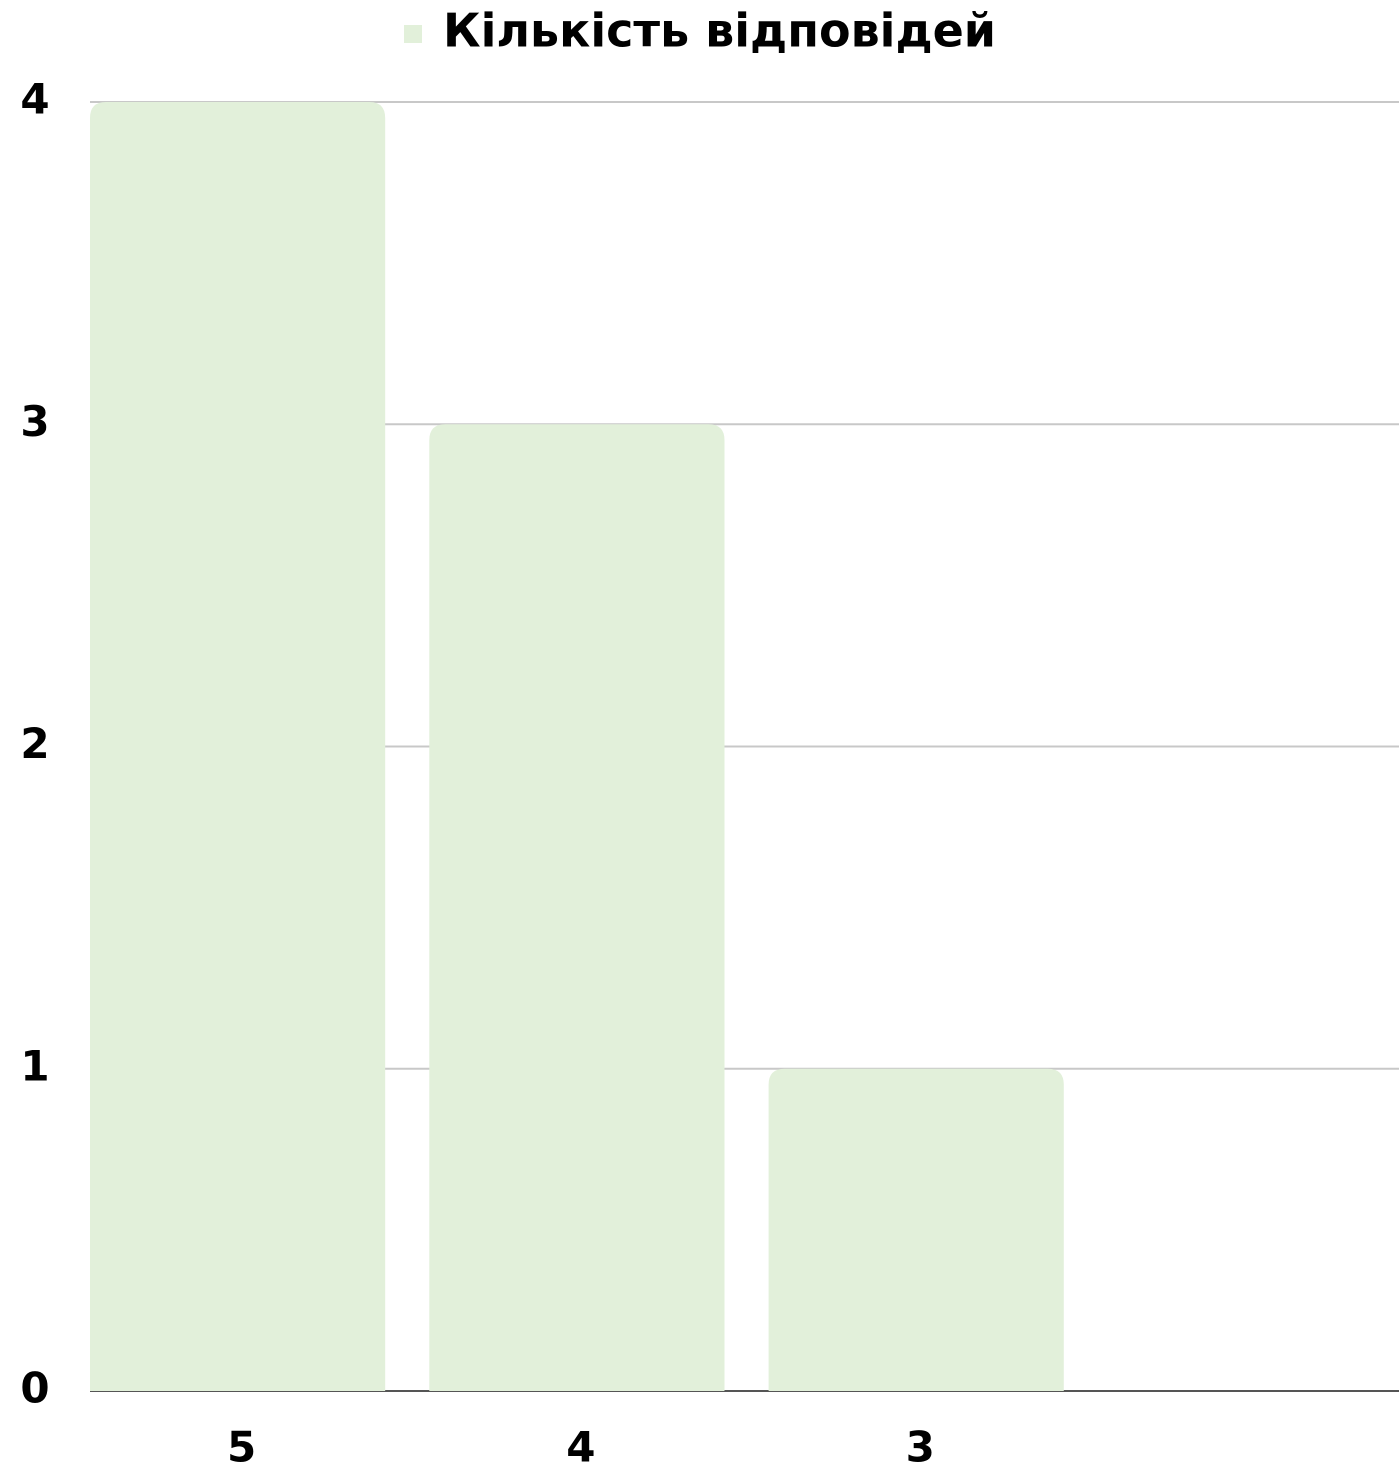 Image resolution: width=1399 pixels, height=1473 pixels. What do you see at coordinates (34, 421) in the screenshot?
I see `y-tick-label: 3` at bounding box center [34, 421].